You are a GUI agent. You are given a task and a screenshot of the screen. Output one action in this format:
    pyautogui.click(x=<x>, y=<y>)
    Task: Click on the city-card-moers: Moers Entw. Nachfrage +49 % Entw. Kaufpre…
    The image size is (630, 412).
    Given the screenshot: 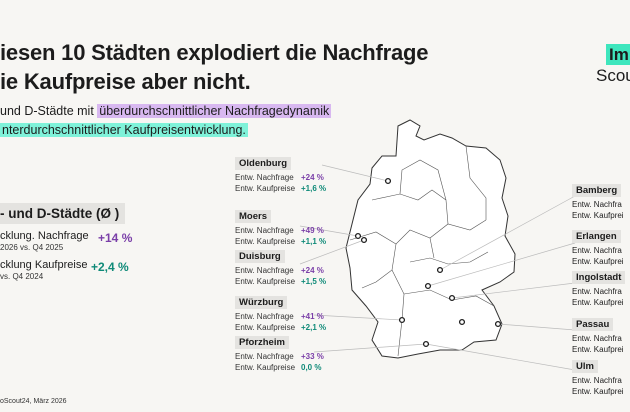 What is the action you would take?
    pyautogui.click(x=281, y=228)
    